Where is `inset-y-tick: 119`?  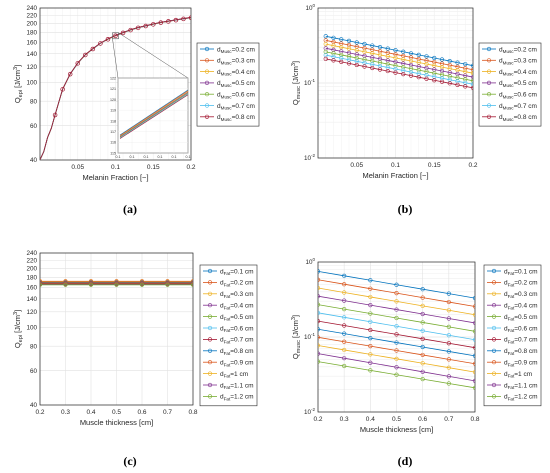 inset-y-tick: 119 is located at coordinates (113, 111).